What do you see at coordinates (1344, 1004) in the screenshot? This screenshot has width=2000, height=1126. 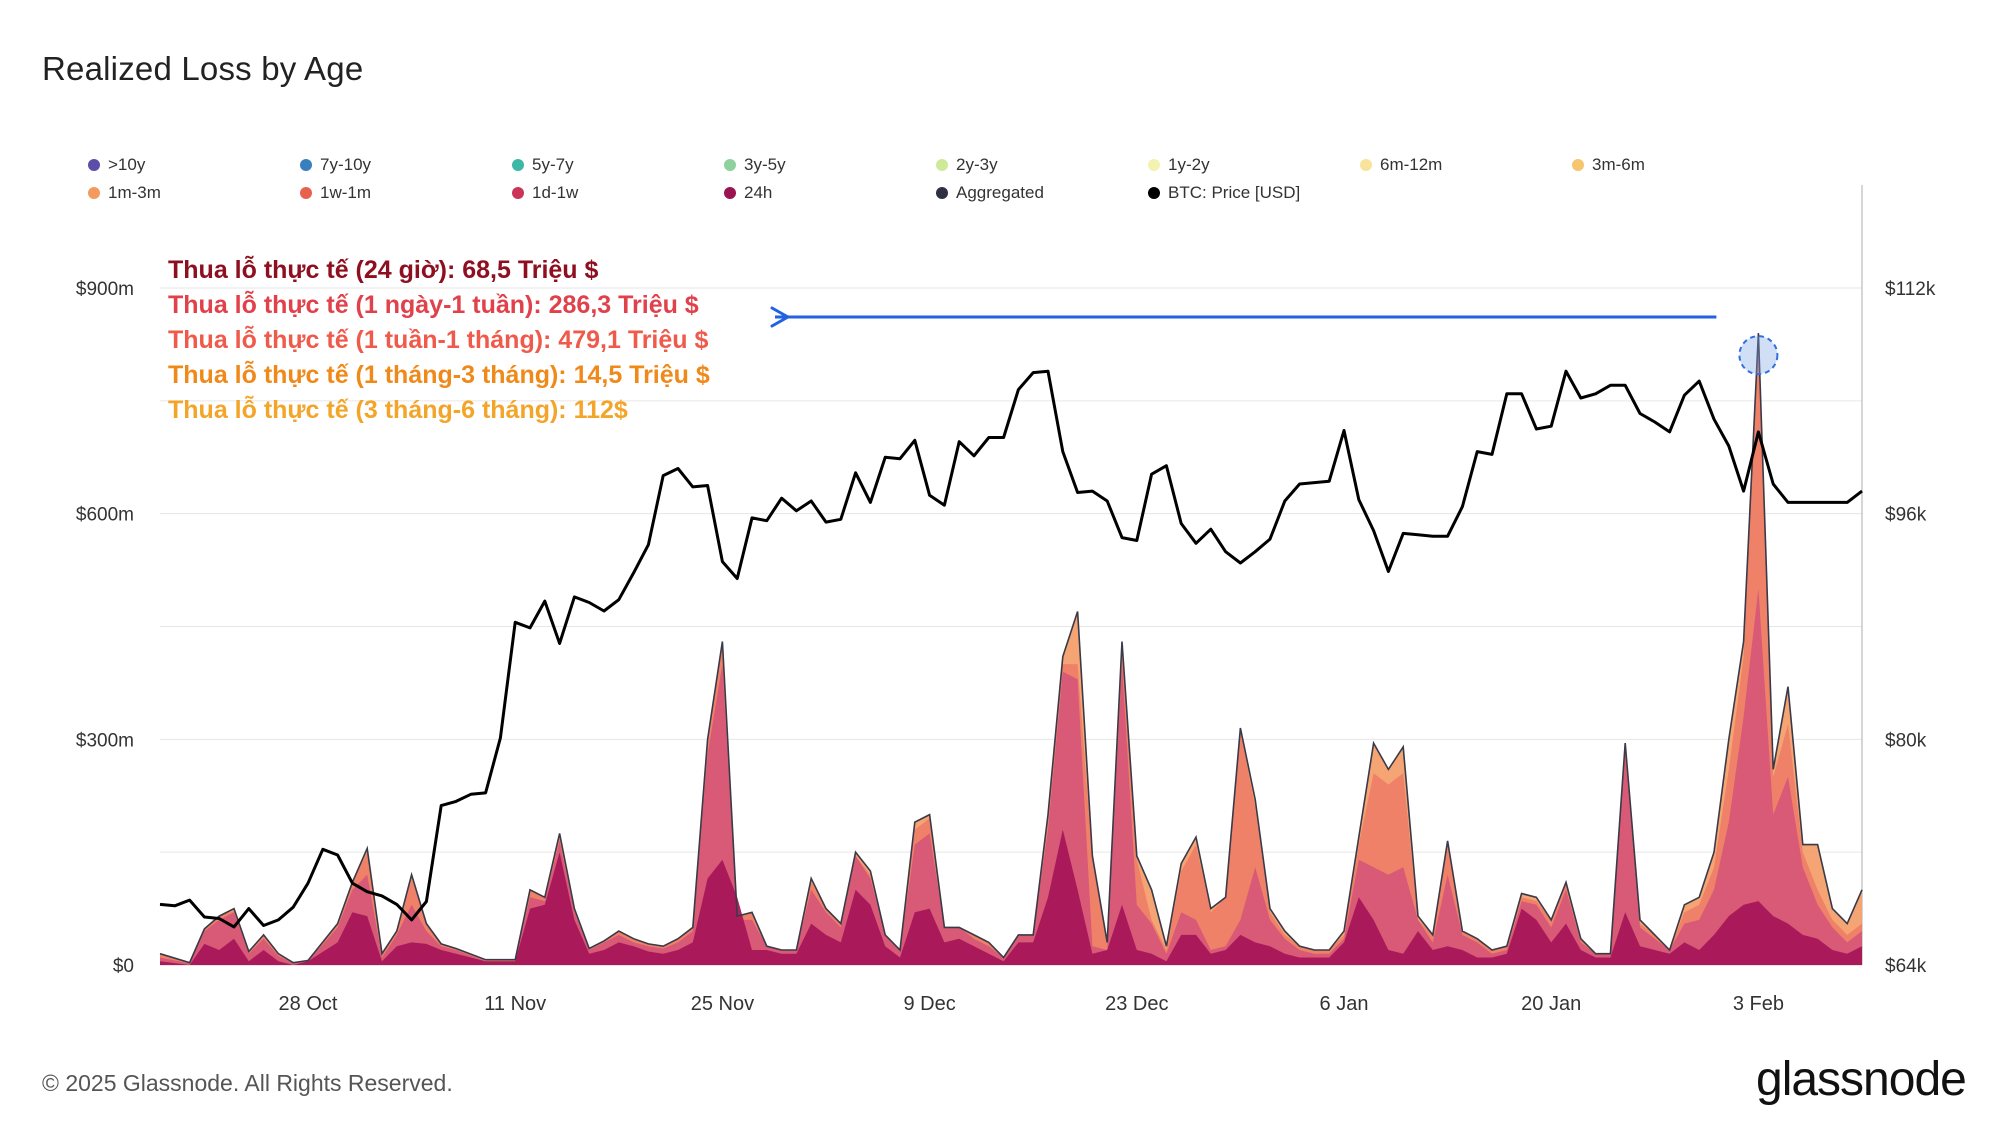 I see `x-tick-label: 6 Jan` at bounding box center [1344, 1004].